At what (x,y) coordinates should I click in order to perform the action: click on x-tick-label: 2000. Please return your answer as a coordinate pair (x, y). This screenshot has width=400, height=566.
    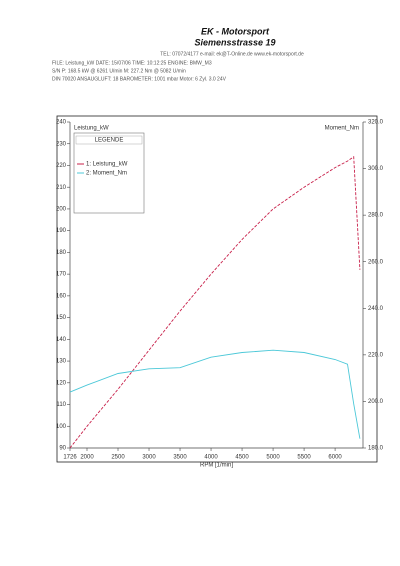
    Looking at the image, I should click on (87, 458).